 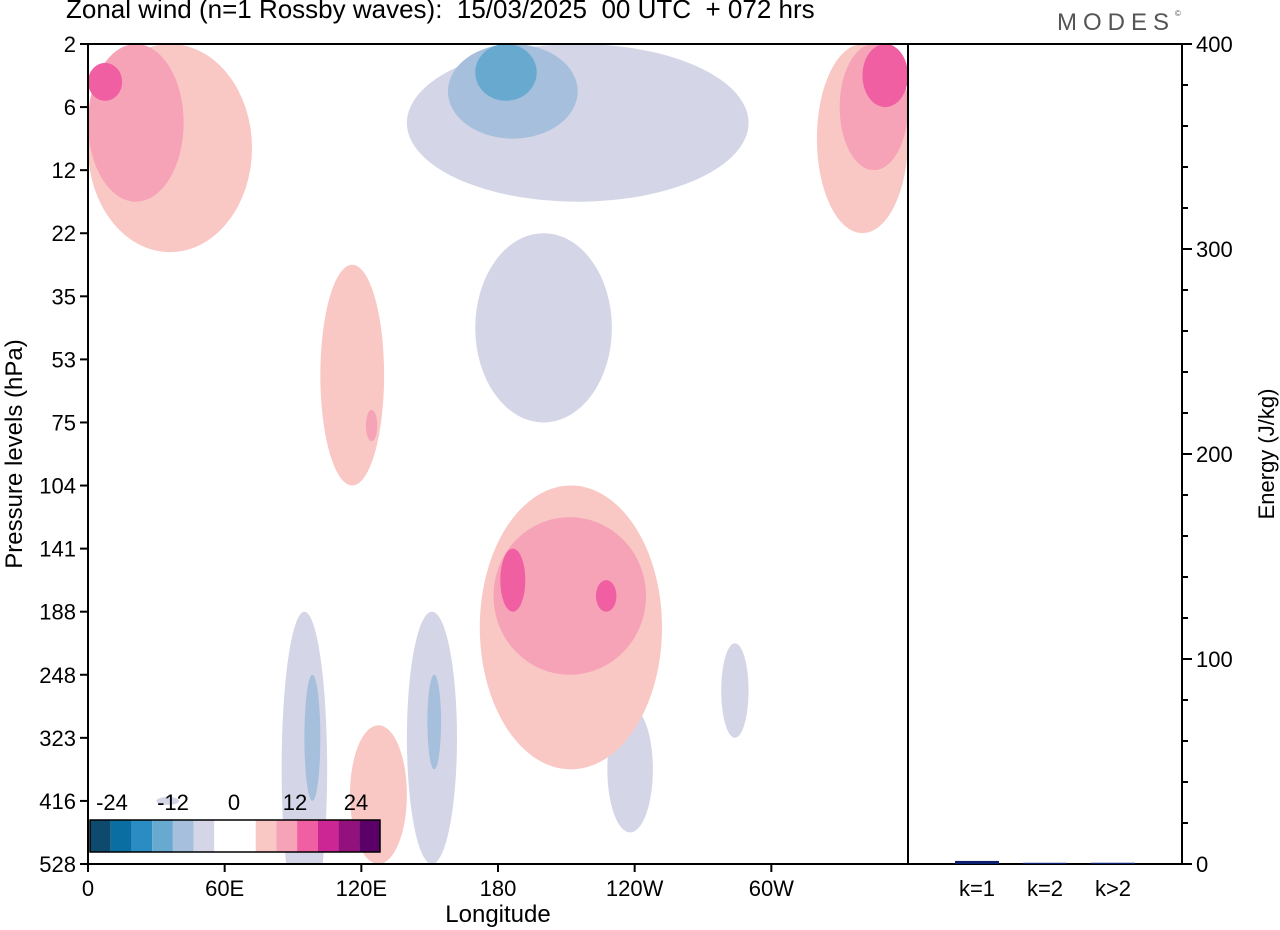 I want to click on energy-axis: 0 100 200 300 400, so click(x=1207, y=454).